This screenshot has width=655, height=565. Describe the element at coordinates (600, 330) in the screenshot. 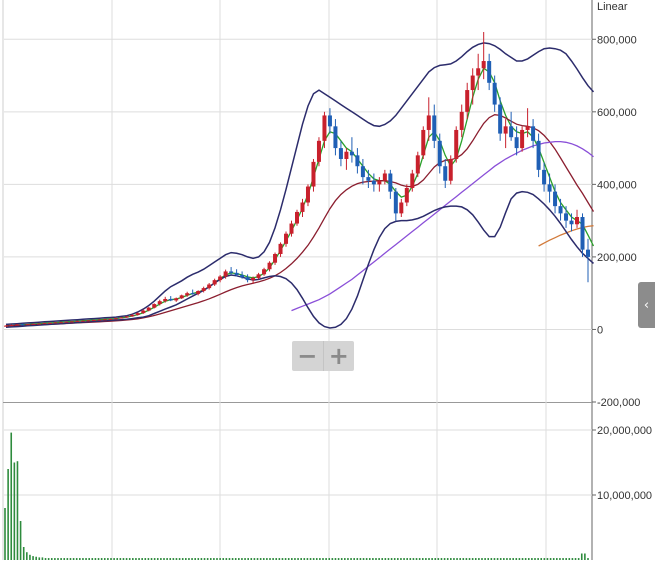

I see `price-tick-label: 0` at that location.